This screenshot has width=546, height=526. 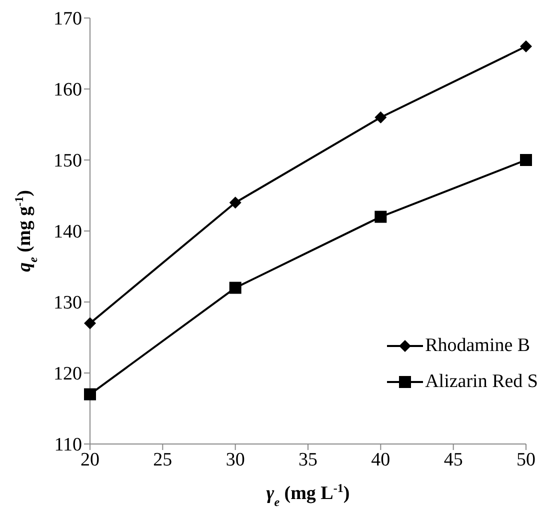 What do you see at coordinates (162, 459) in the screenshot?
I see `x-tick-label: 25` at bounding box center [162, 459].